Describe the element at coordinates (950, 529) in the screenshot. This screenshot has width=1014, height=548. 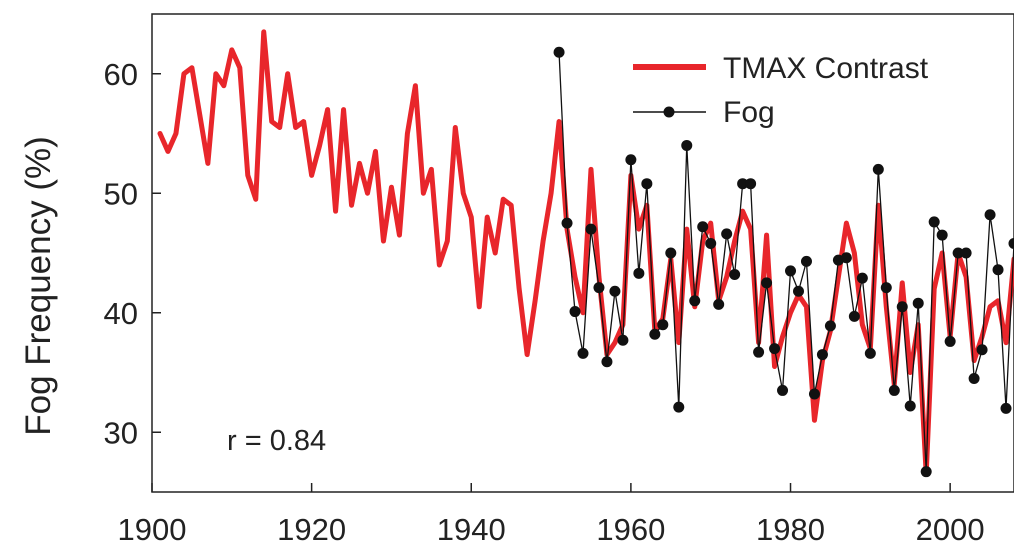
I see `x-tick-label: 2000` at that location.